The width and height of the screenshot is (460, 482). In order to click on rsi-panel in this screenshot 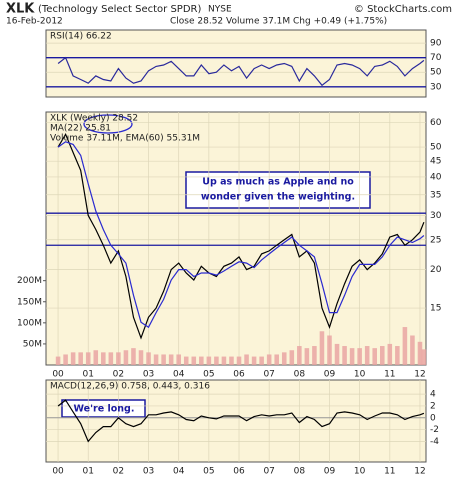, I will do `click(236, 63)`.